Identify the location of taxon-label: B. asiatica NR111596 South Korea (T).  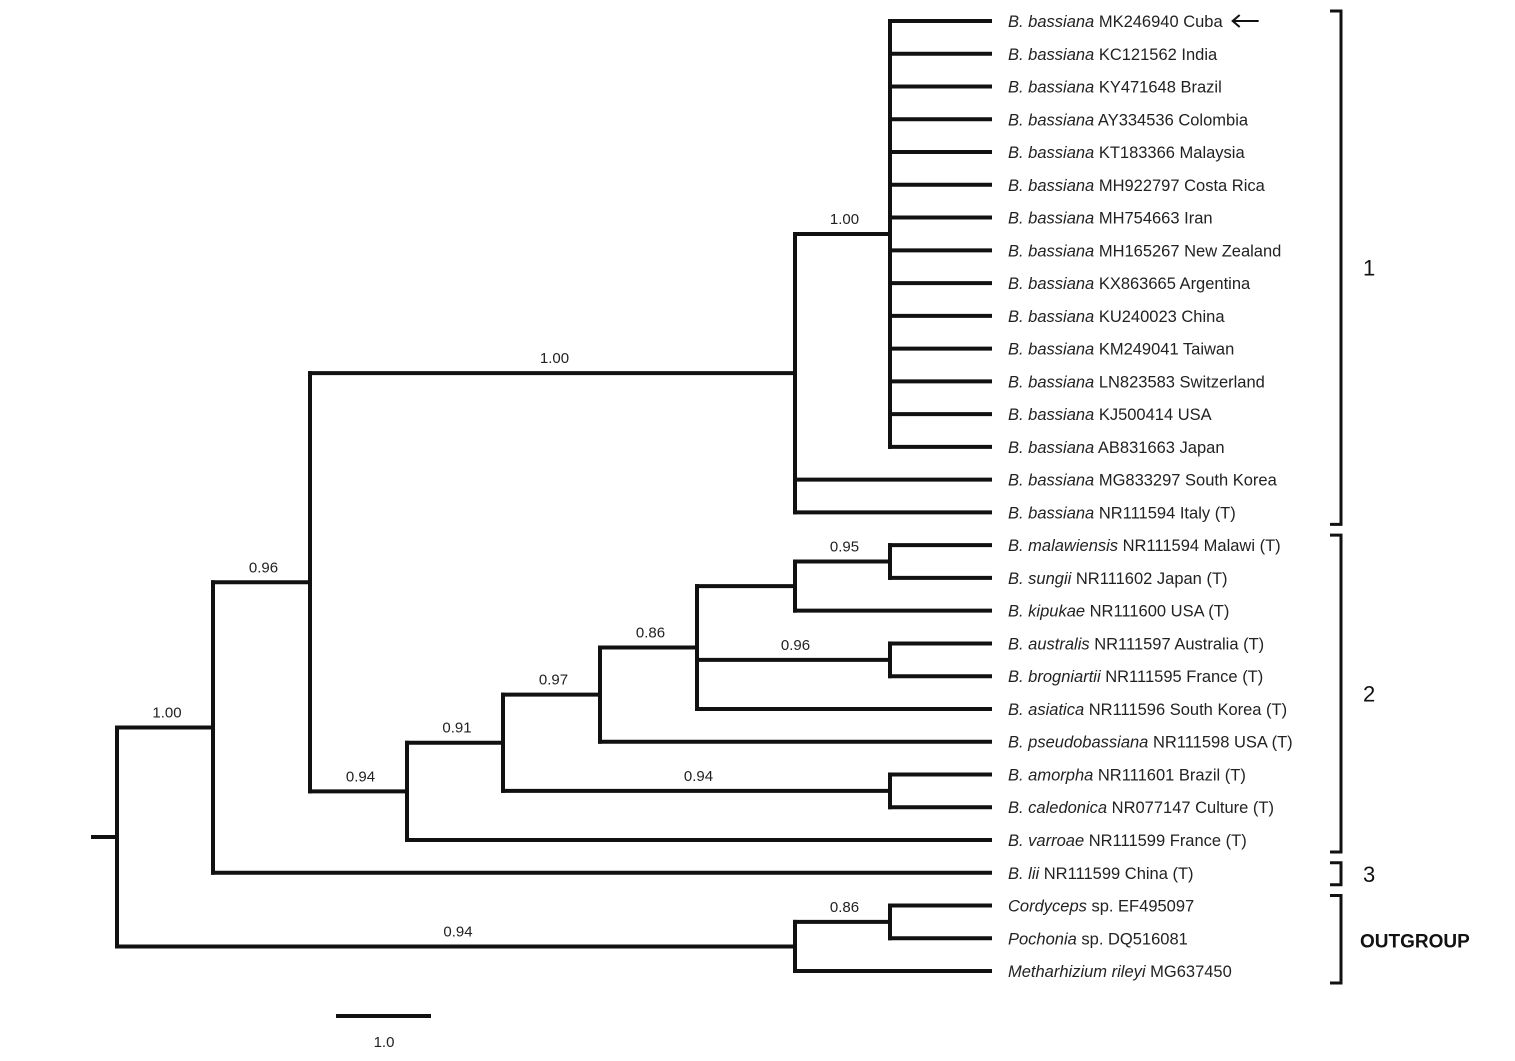
(1147, 710).